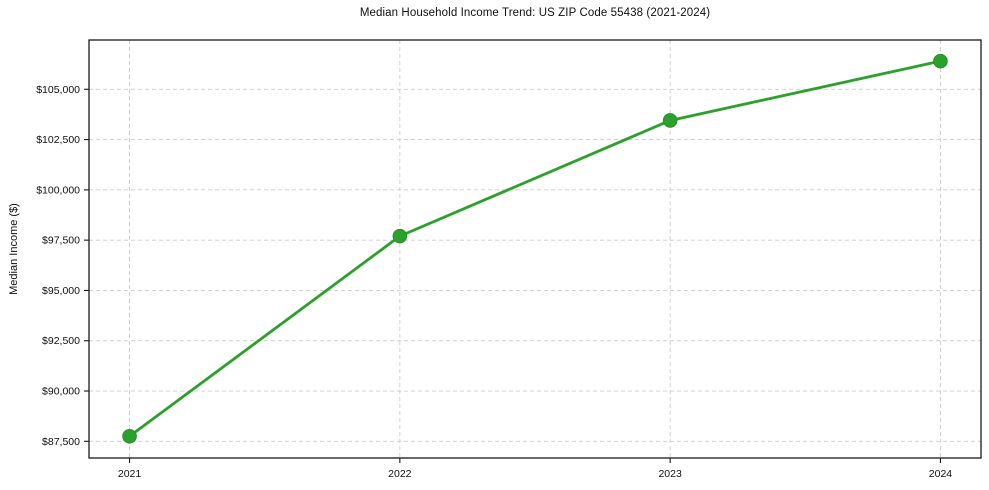 This screenshot has height=490, width=989. I want to click on x-tick-label: 2024, so click(941, 474).